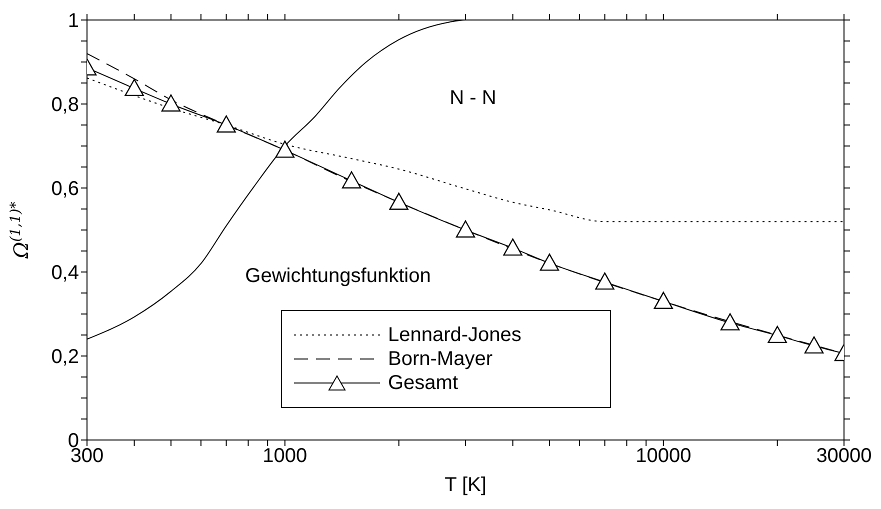  What do you see at coordinates (440, 359) in the screenshot?
I see `legend-label: Born-Mayer` at bounding box center [440, 359].